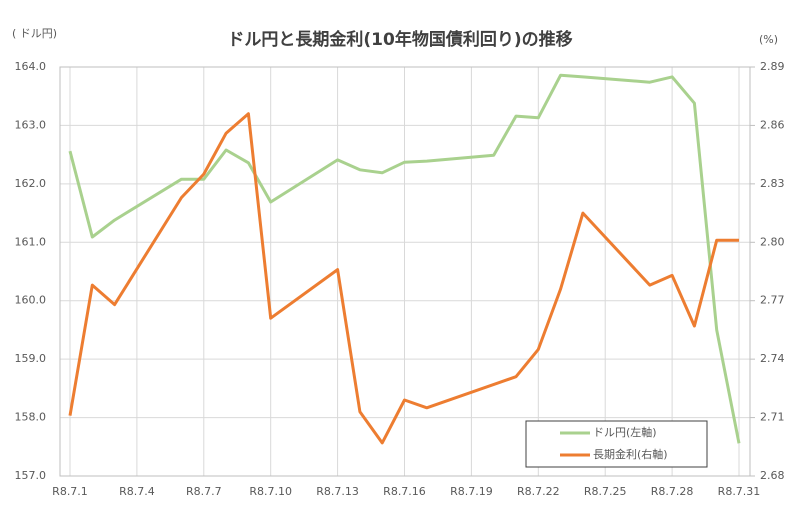 This screenshot has width=800, height=515. I want to click on y2-tick-label: 2.80, so click(772, 241).